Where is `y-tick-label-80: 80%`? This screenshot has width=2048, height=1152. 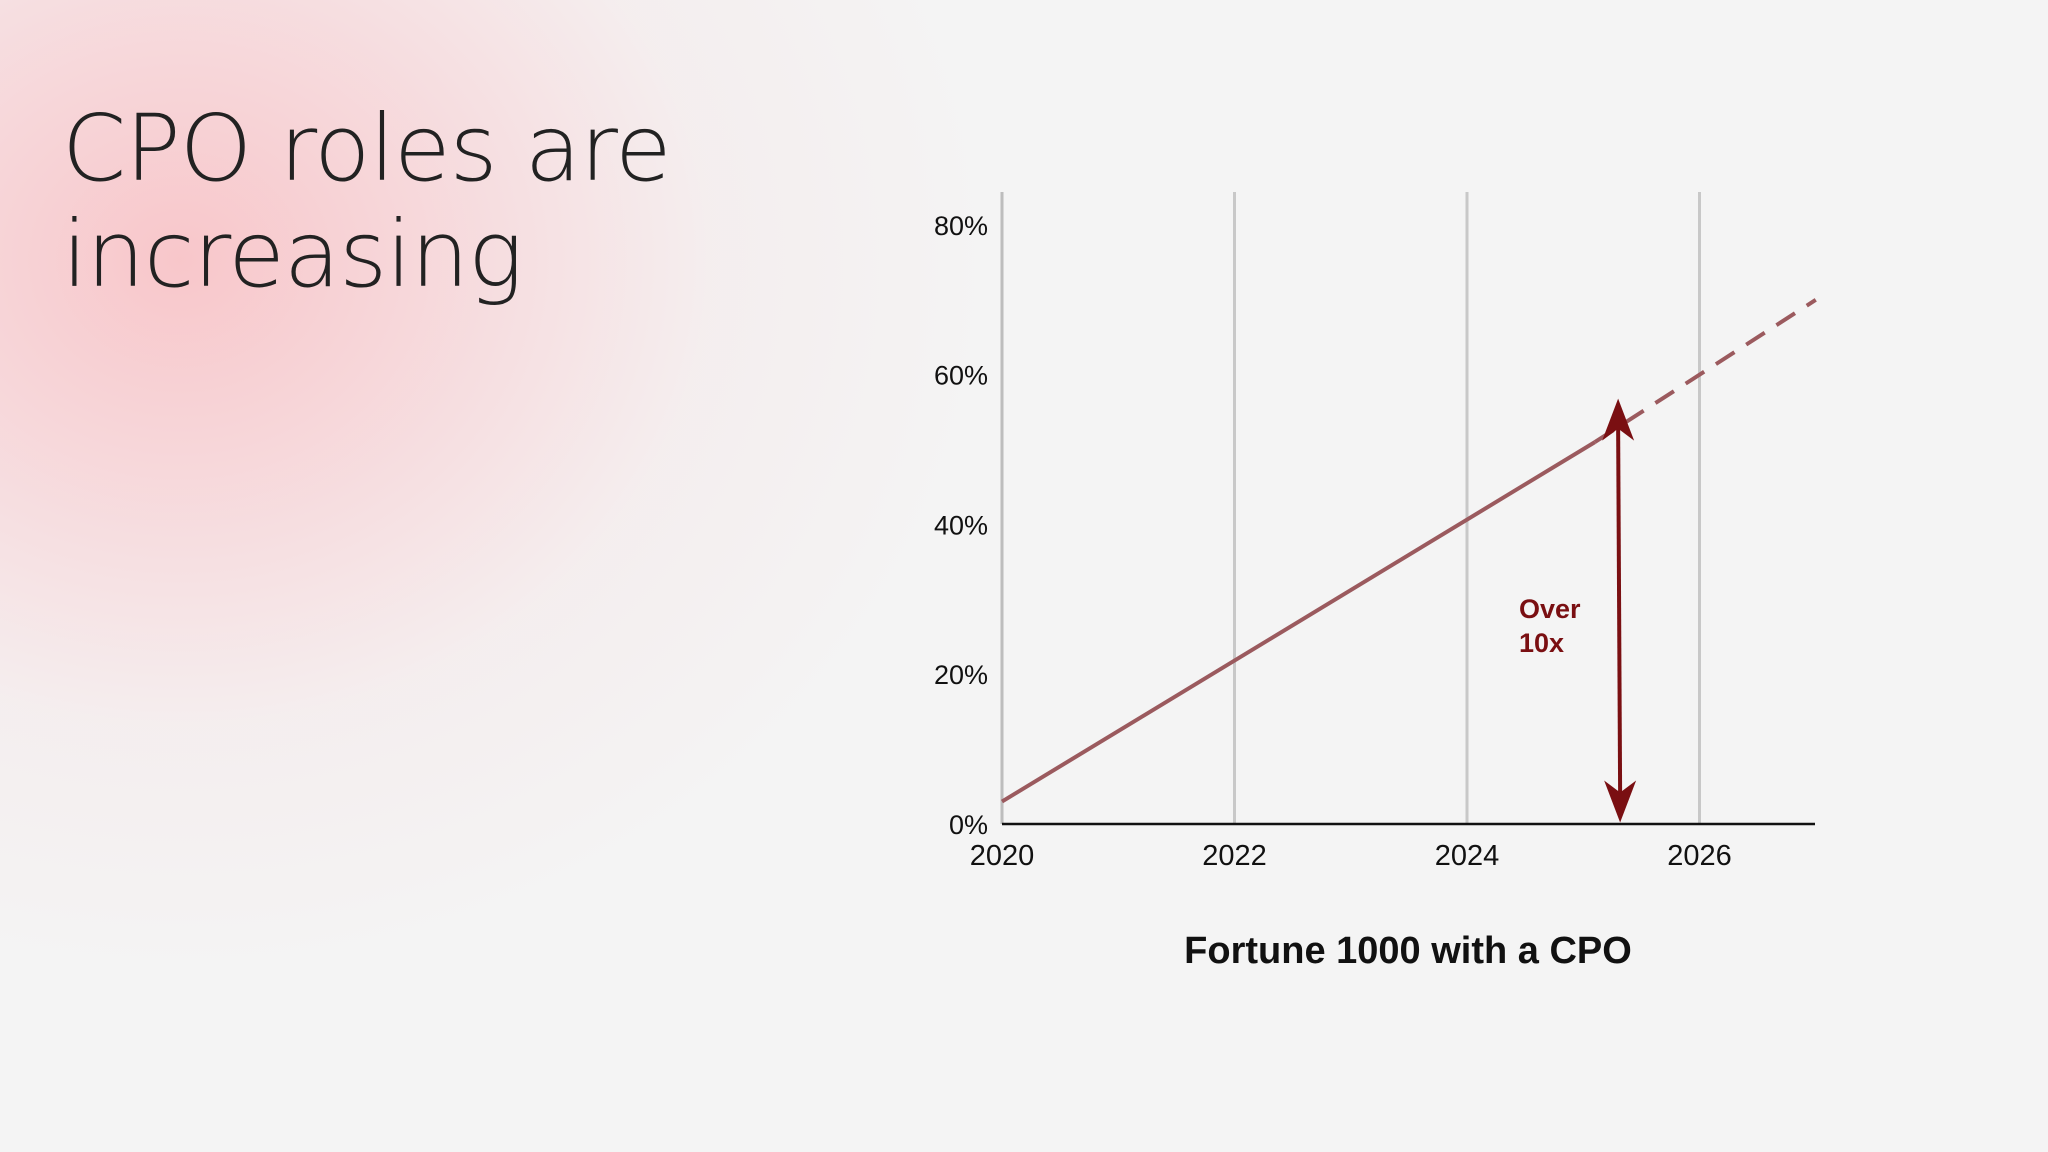
y-tick-label-80: 80% is located at coordinates (961, 226).